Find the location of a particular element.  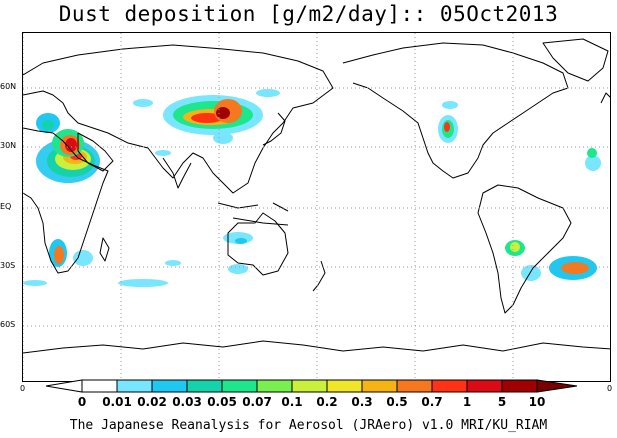

coast-north-america is located at coordinates (455, 110).